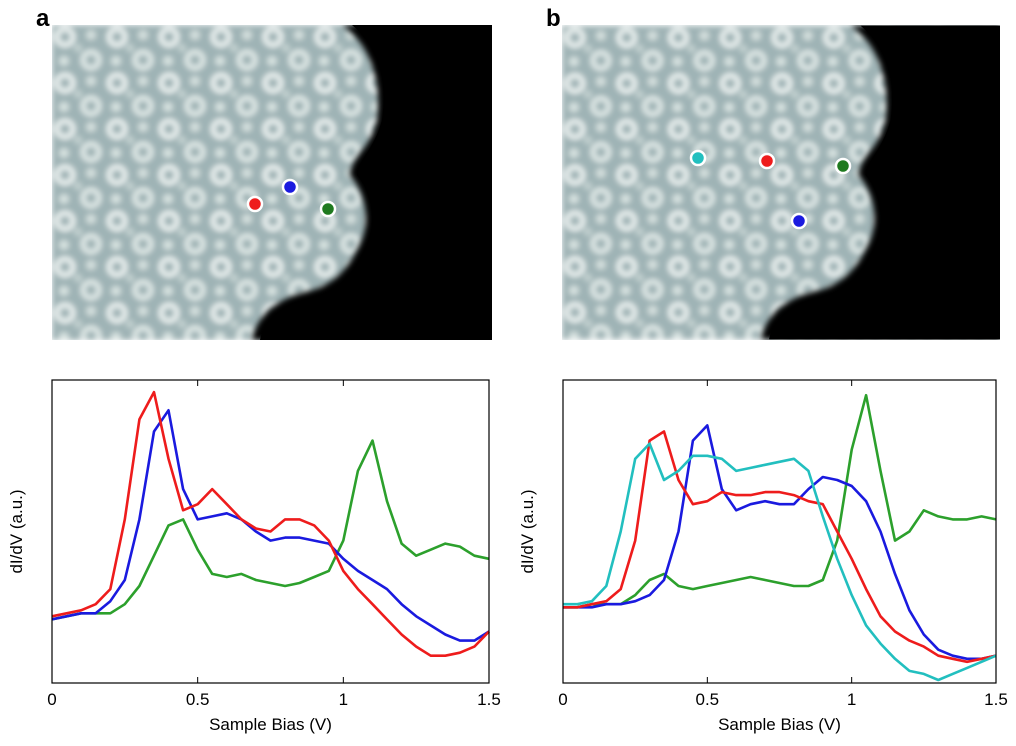 Image resolution: width=1016 pixels, height=746 pixels. Describe the element at coordinates (43, 18) in the screenshot. I see `panel-label: a` at that location.